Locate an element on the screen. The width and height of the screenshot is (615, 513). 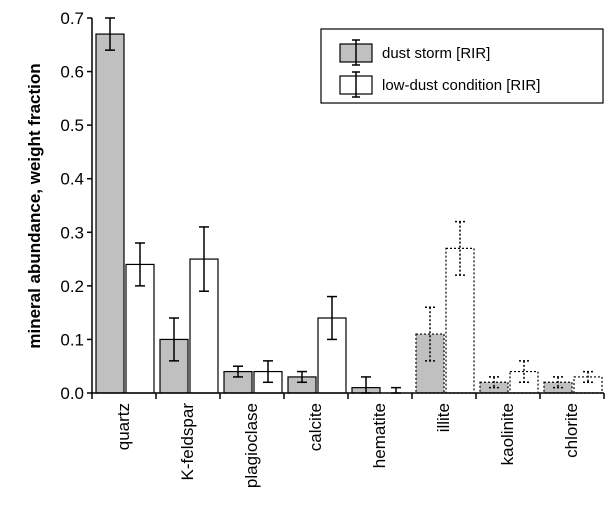
error-bar-low-dust-chlorite is located at coordinates (588, 377).